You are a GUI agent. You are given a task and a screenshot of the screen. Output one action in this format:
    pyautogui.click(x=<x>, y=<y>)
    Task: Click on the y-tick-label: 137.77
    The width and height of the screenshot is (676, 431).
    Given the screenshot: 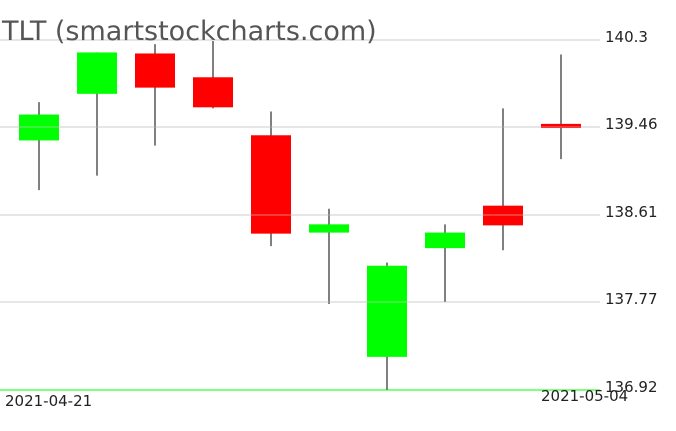 What is the action you would take?
    pyautogui.click(x=631, y=299)
    